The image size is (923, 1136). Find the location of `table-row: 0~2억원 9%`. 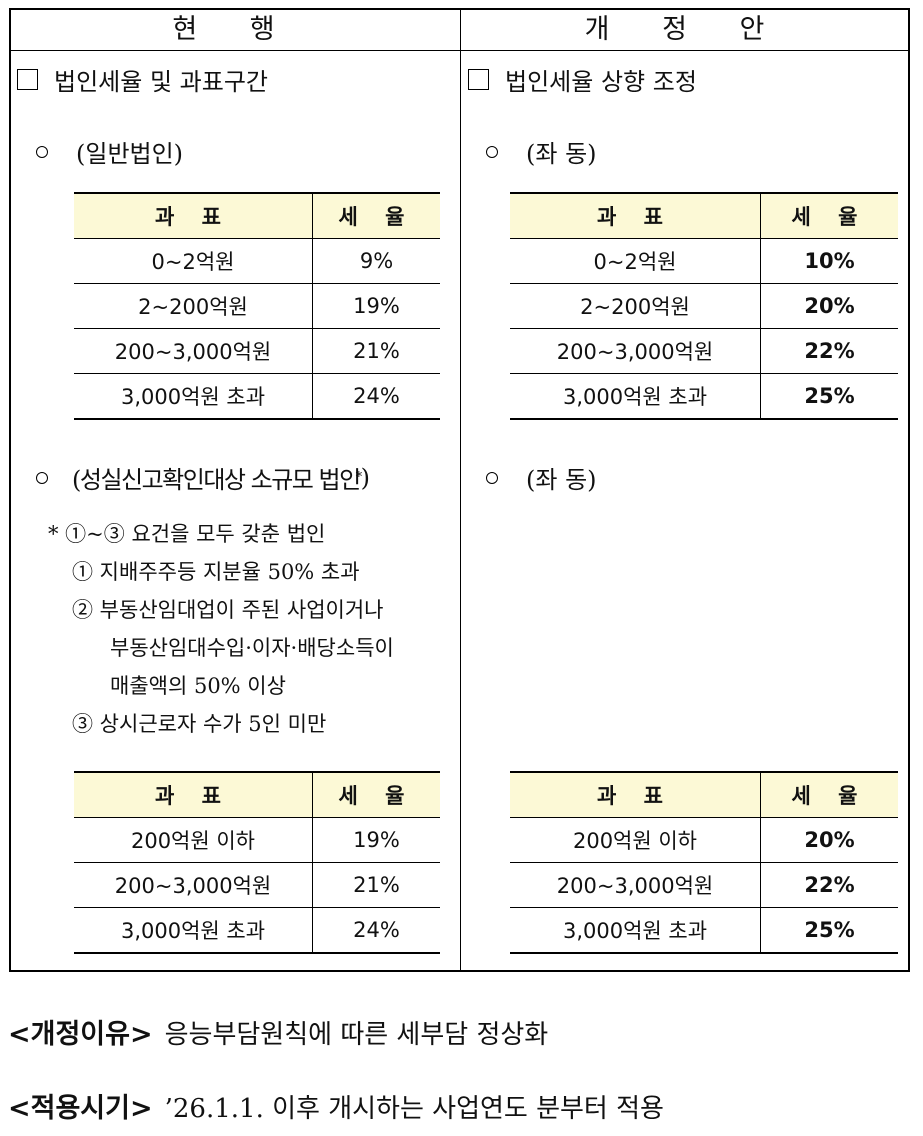

table-row: 0~2억원 9% is located at coordinates (257, 261).